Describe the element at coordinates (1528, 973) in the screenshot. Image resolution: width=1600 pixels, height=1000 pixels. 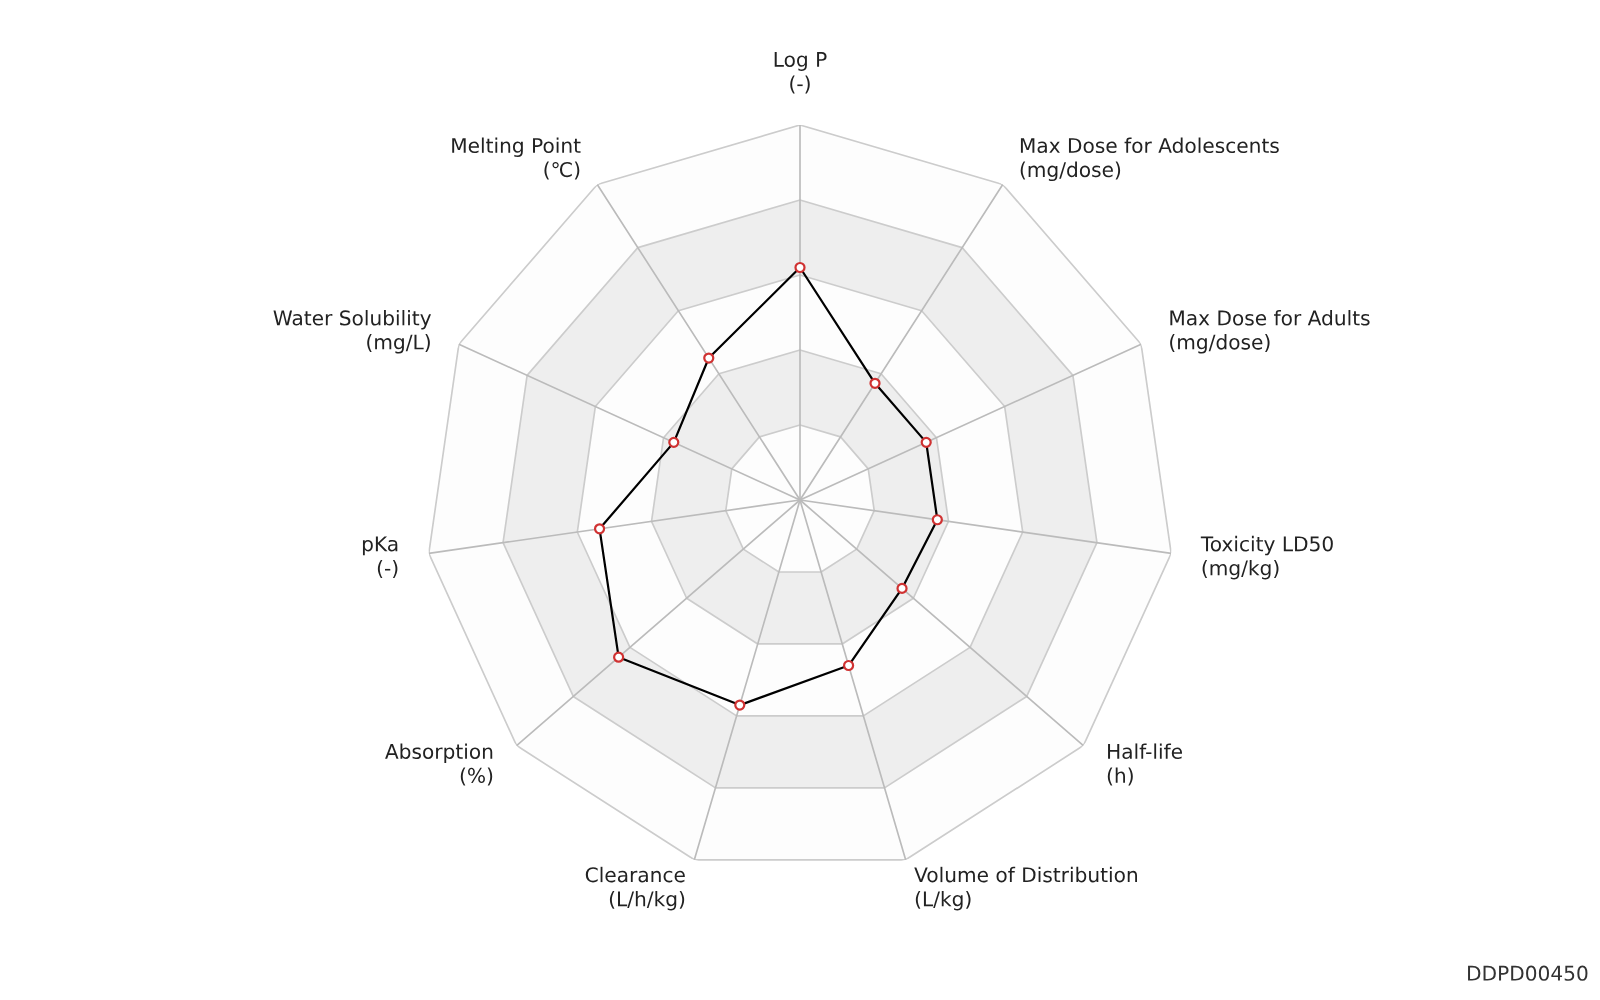
I see `text: DDPD00450` at that location.